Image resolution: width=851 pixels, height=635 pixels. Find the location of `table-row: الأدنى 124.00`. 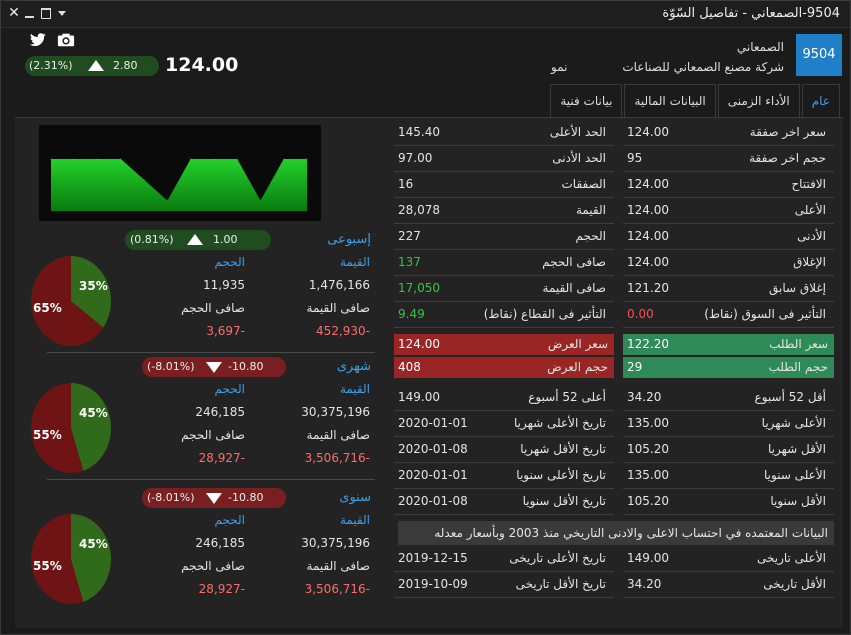

table-row: الأدنى 124.00 is located at coordinates (728, 236).